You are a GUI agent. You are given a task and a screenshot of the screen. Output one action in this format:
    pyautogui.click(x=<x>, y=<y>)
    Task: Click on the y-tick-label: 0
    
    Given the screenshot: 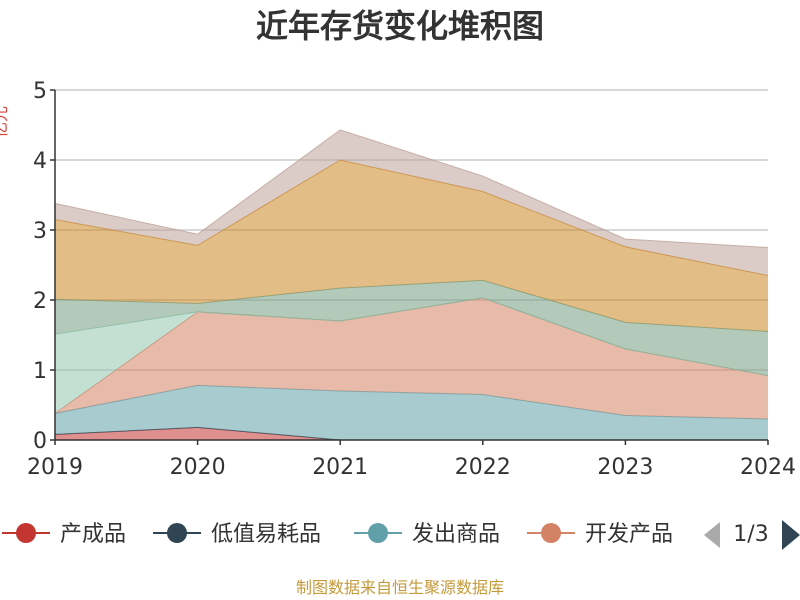 What is the action you would take?
    pyautogui.click(x=40, y=441)
    